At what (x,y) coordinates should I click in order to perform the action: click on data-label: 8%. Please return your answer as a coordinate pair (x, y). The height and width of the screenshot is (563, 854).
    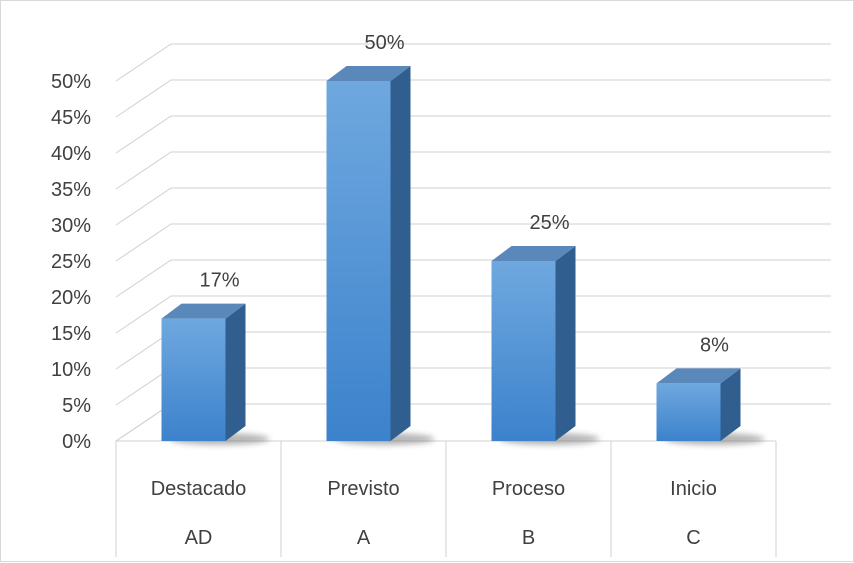
    Looking at the image, I should click on (714, 345).